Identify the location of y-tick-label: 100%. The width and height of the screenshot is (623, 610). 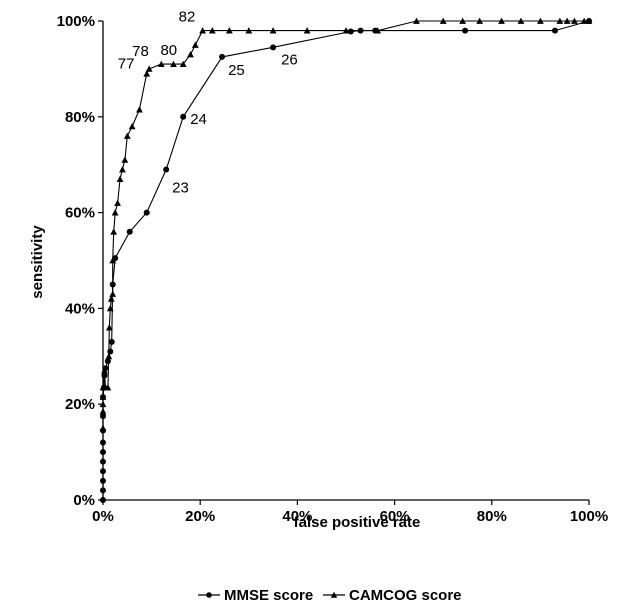
(76, 21).